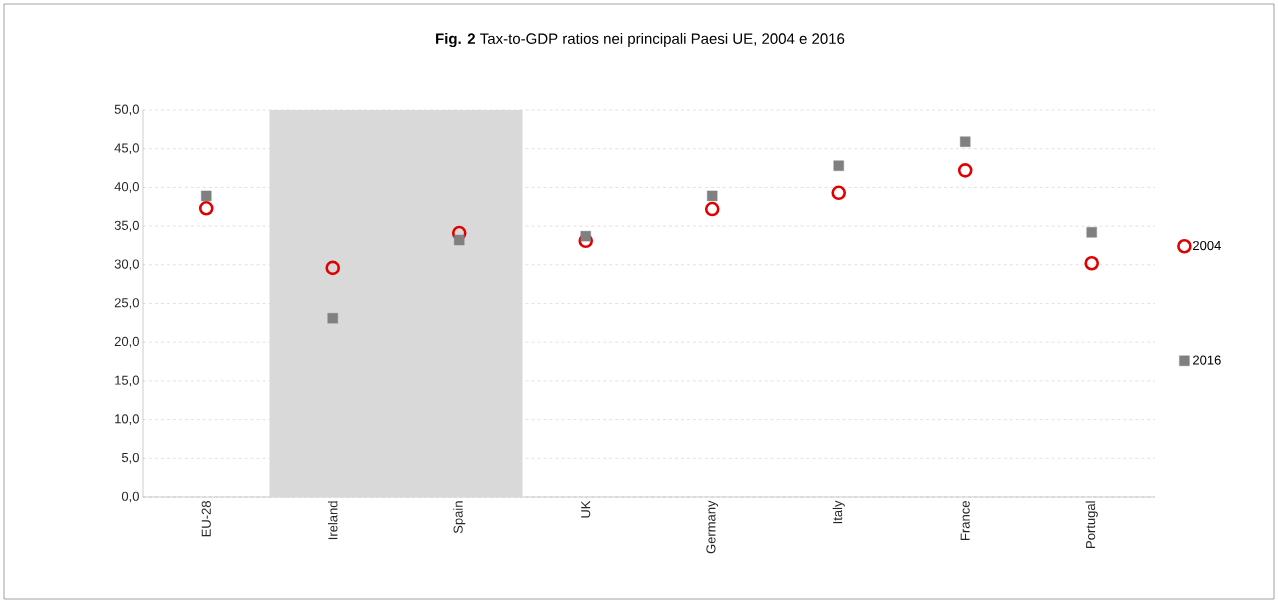 The image size is (1278, 603). What do you see at coordinates (640, 40) in the screenshot?
I see `chart-title: Fig. 2 Tax-to-GDP ratios nei principali Paesi UE, 2004 e 2016` at bounding box center [640, 40].